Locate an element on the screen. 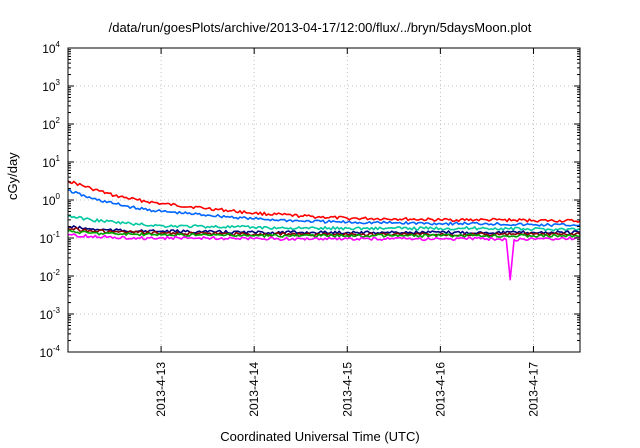 The width and height of the screenshot is (640, 448). y-tick-label: 10¹ is located at coordinates (51, 162).